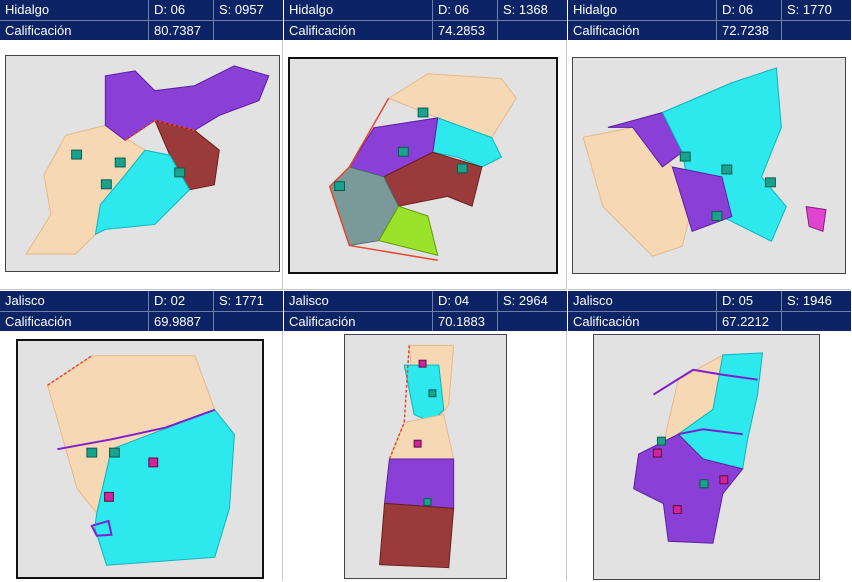 This screenshot has width=852, height=582. Describe the element at coordinates (180, 321) in the screenshot. I see `score-value: 69.9887` at that location.